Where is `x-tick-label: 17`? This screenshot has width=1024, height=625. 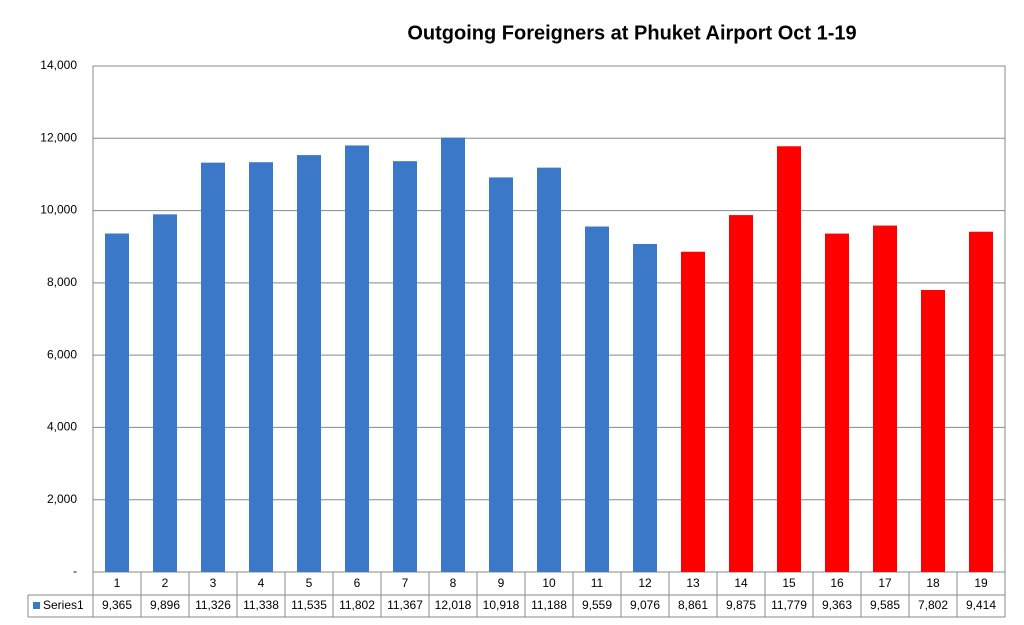
x-tick-label: 17 is located at coordinates (885, 583).